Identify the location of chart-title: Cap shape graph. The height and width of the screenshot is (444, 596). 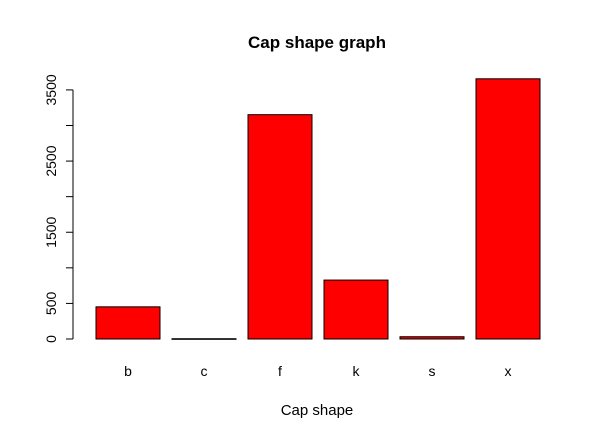
(317, 42).